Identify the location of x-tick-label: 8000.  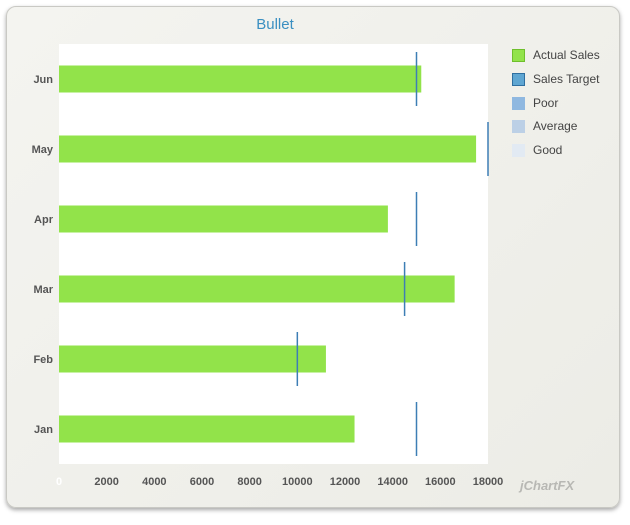
(249, 482).